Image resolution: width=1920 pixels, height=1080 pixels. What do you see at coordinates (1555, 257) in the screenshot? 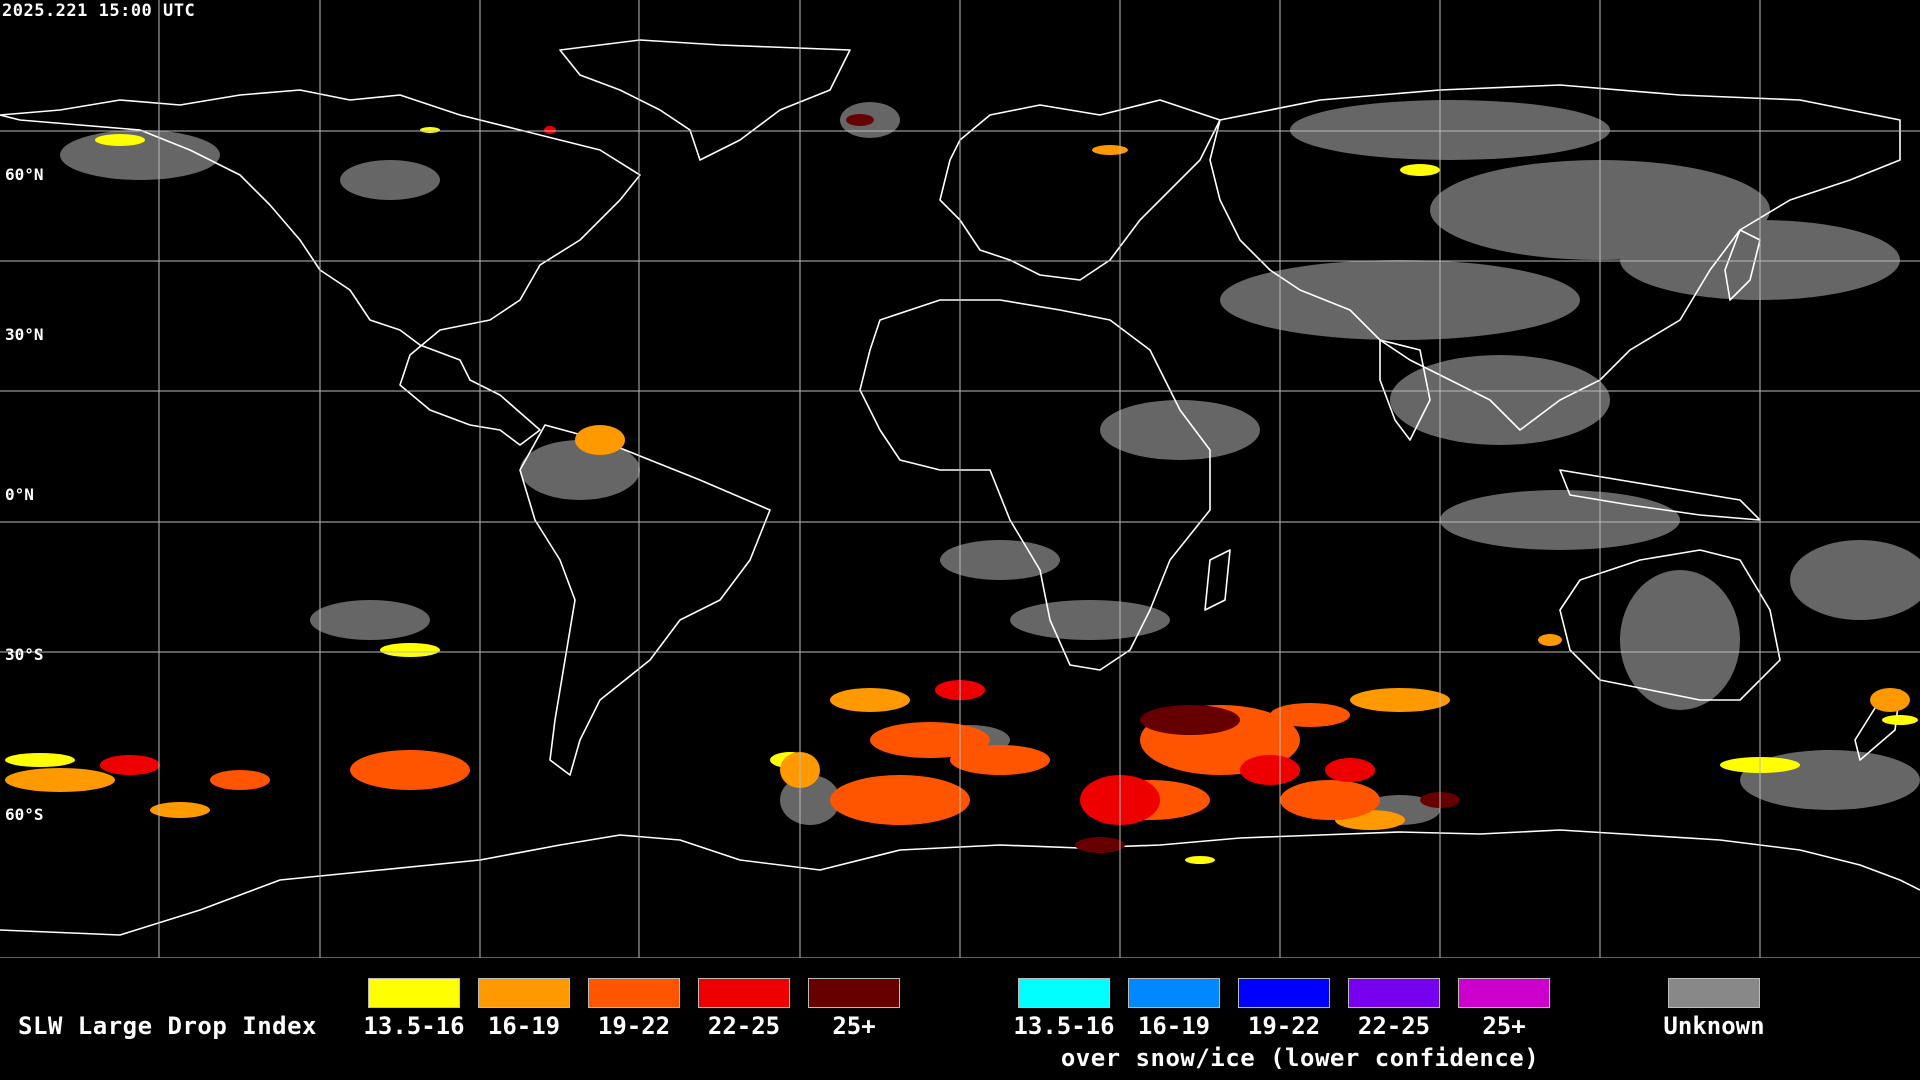
I see `asia-outline` at bounding box center [1555, 257].